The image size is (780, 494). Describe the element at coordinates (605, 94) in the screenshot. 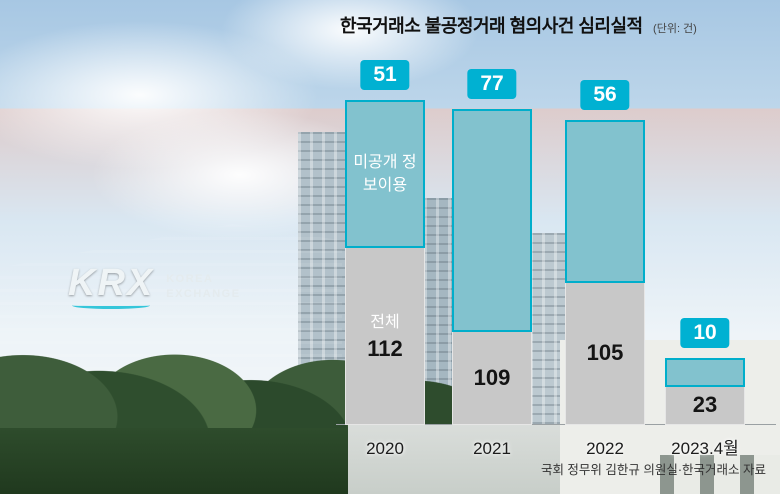

I see `undisclosed-count-badge: 56` at that location.